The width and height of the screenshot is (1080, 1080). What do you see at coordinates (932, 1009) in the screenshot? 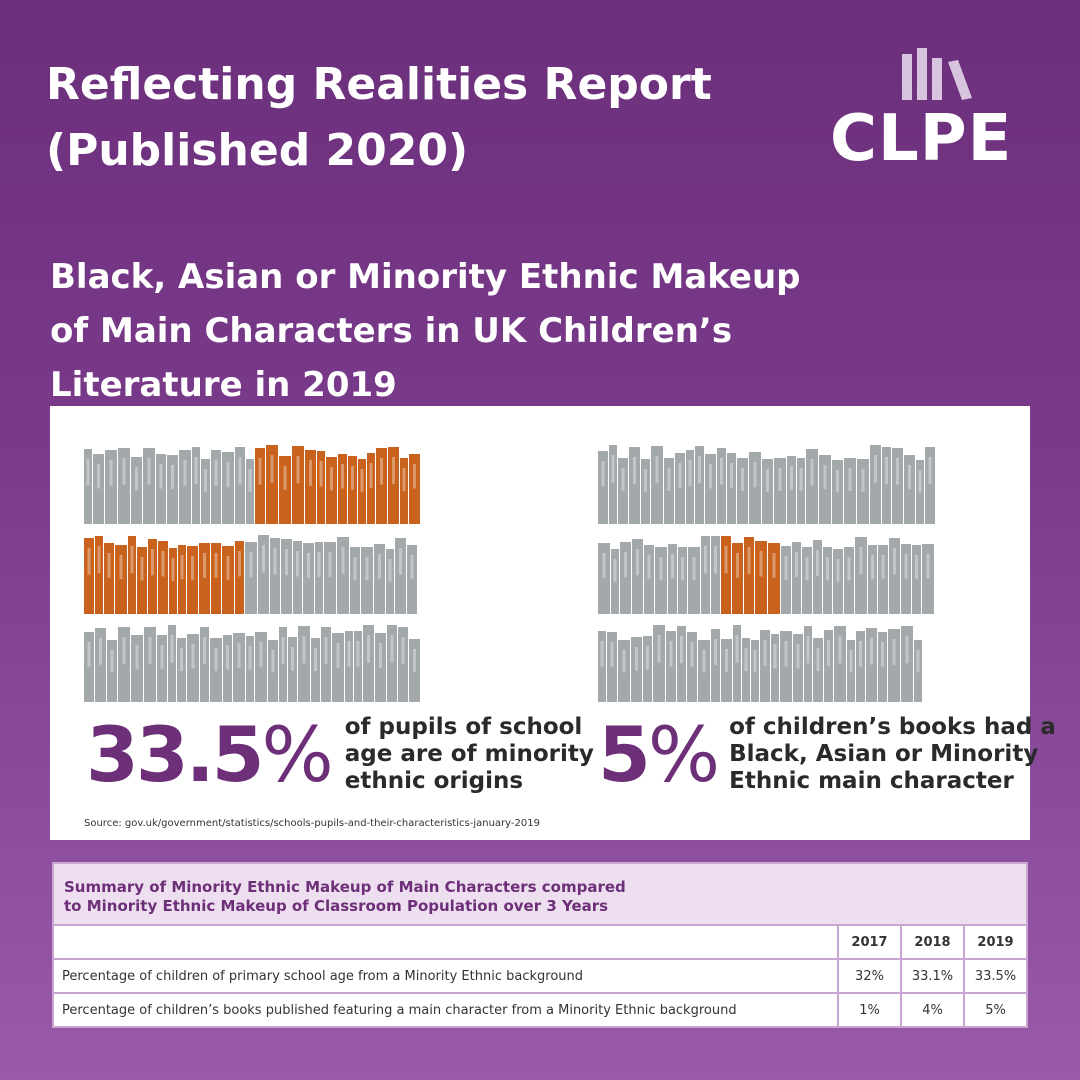
I see `row-value: 4%` at bounding box center [932, 1009].